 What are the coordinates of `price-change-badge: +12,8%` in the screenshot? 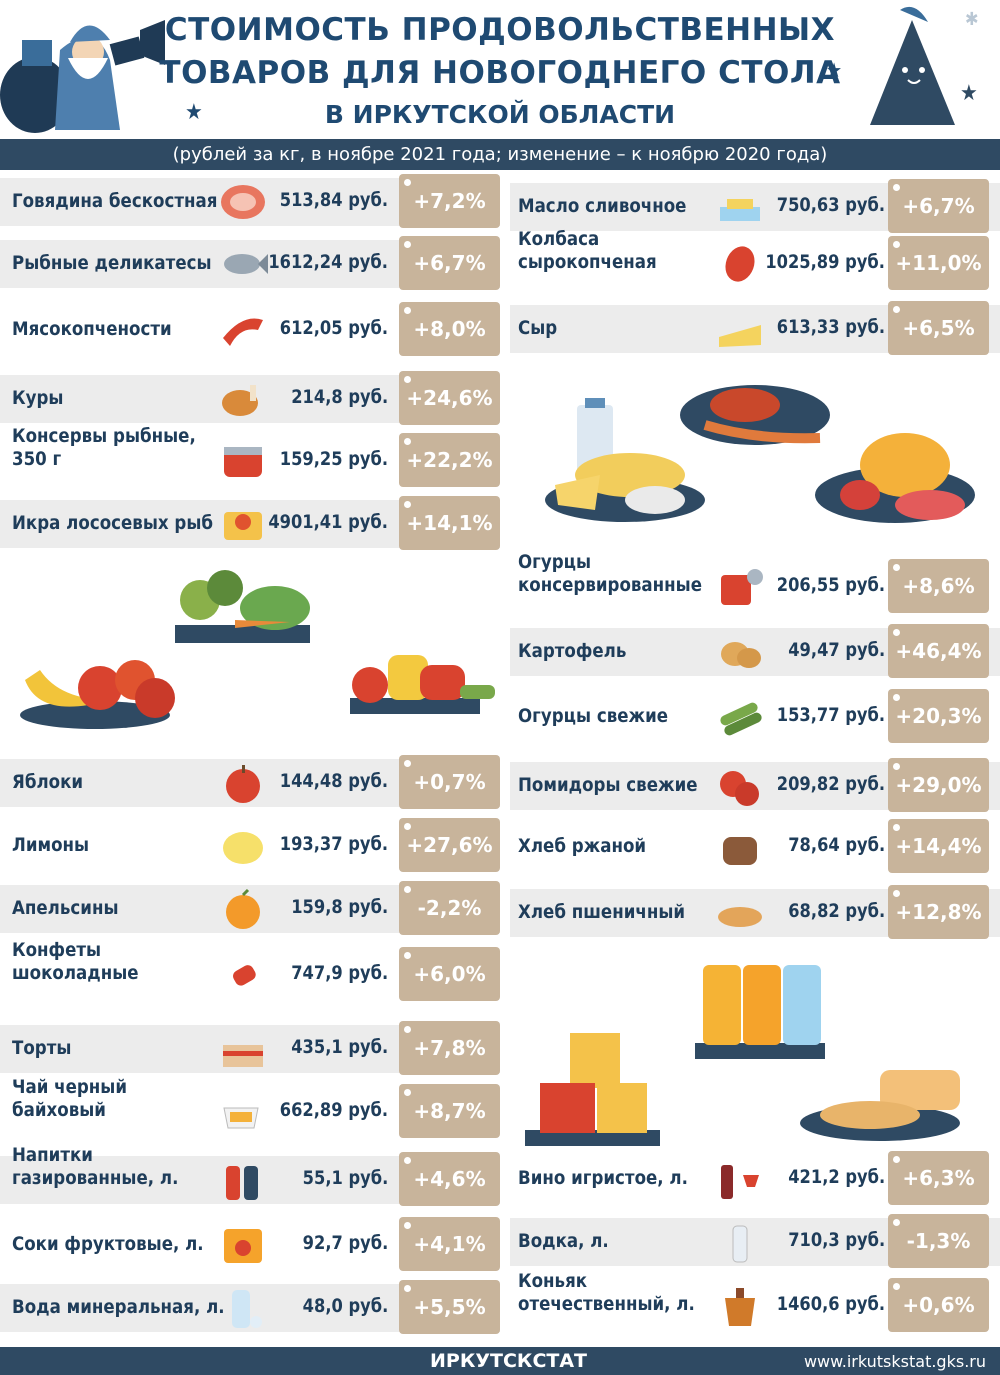 It's located at (938, 912).